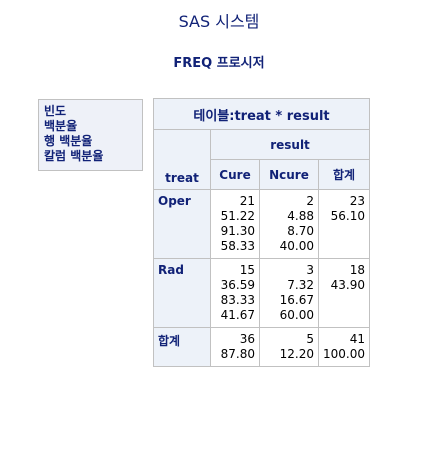 The image size is (438, 476). Describe the element at coordinates (261, 114) in the screenshot. I see `table-caption: 테이블:treat * result` at that location.